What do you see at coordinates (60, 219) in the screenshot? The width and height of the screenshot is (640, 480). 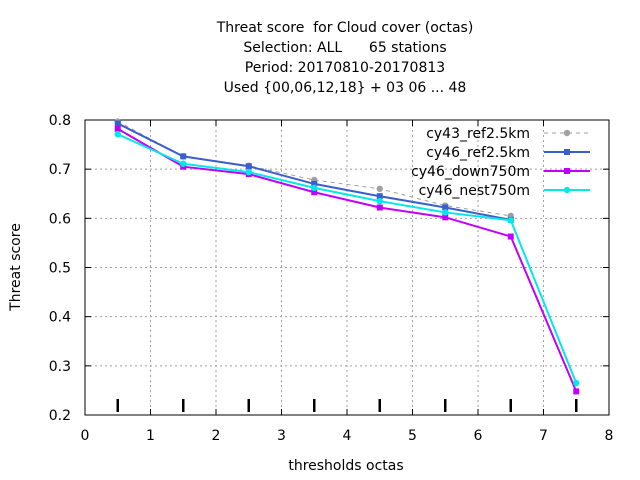 I see `y-tick-label: 0.6` at bounding box center [60, 219].